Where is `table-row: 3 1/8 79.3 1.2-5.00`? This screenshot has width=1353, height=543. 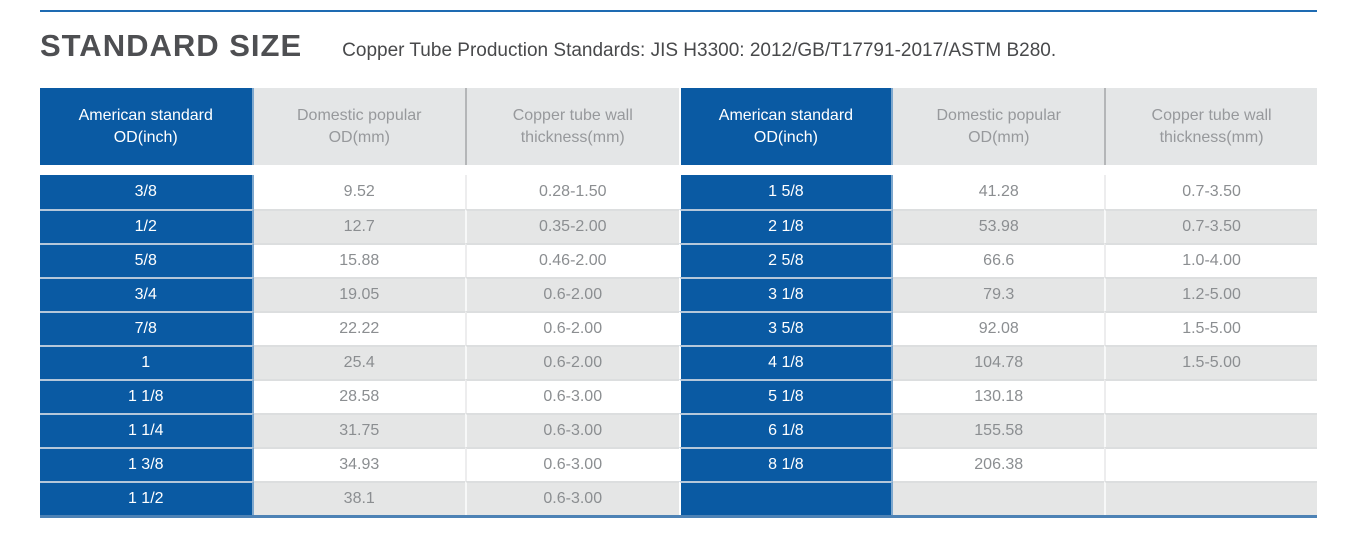
table-row: 3 1/8 79.3 1.2-5.00 is located at coordinates (998, 294).